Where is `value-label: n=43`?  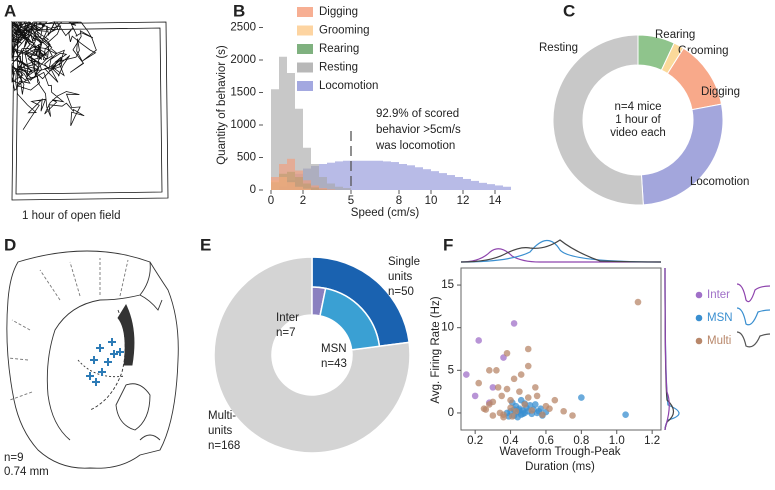
value-label: n=43 is located at coordinates (334, 364).